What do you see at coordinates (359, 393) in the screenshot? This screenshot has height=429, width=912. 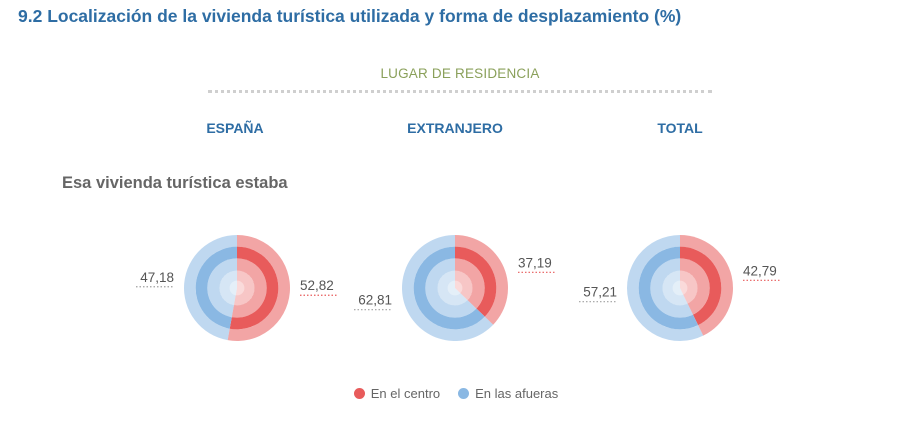 I see `legend-swatch-centro` at bounding box center [359, 393].